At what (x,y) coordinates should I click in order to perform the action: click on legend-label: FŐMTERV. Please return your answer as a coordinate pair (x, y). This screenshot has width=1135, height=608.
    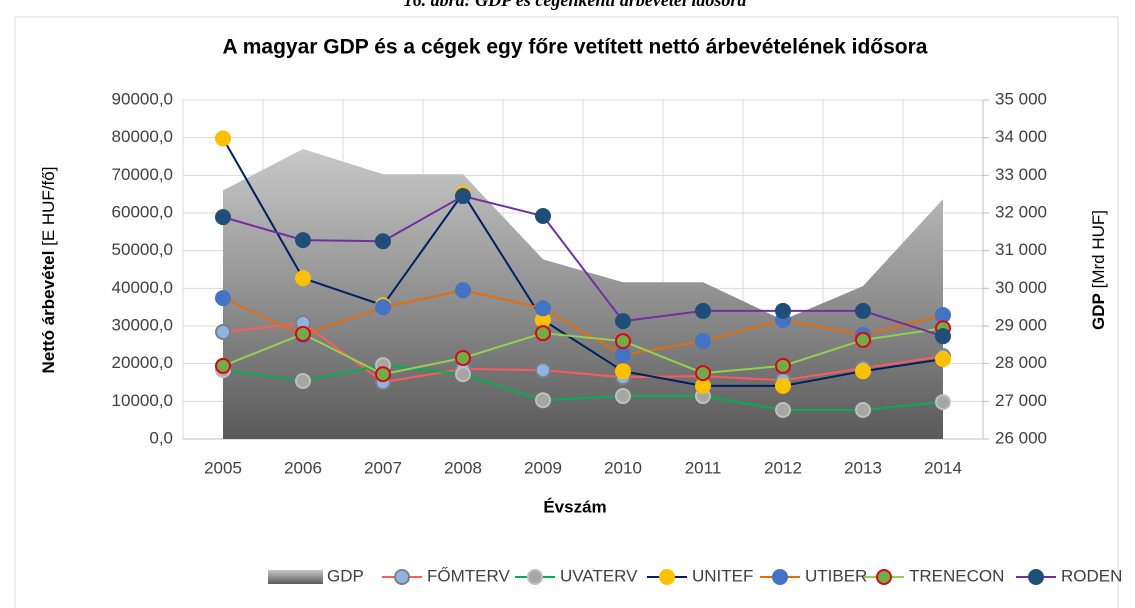
    Looking at the image, I should click on (468, 575).